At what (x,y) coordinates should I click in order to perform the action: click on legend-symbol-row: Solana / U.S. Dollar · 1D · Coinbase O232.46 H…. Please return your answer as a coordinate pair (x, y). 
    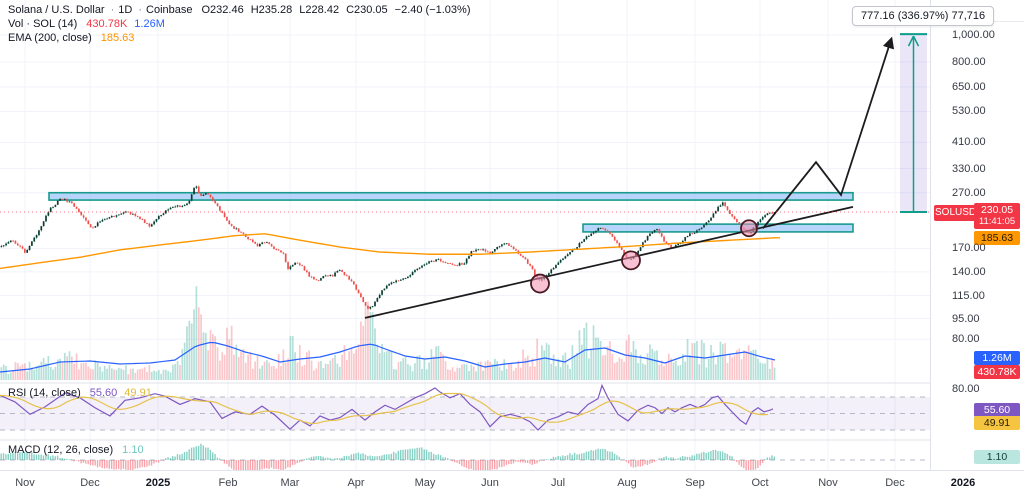
    Looking at the image, I should click on (239, 10).